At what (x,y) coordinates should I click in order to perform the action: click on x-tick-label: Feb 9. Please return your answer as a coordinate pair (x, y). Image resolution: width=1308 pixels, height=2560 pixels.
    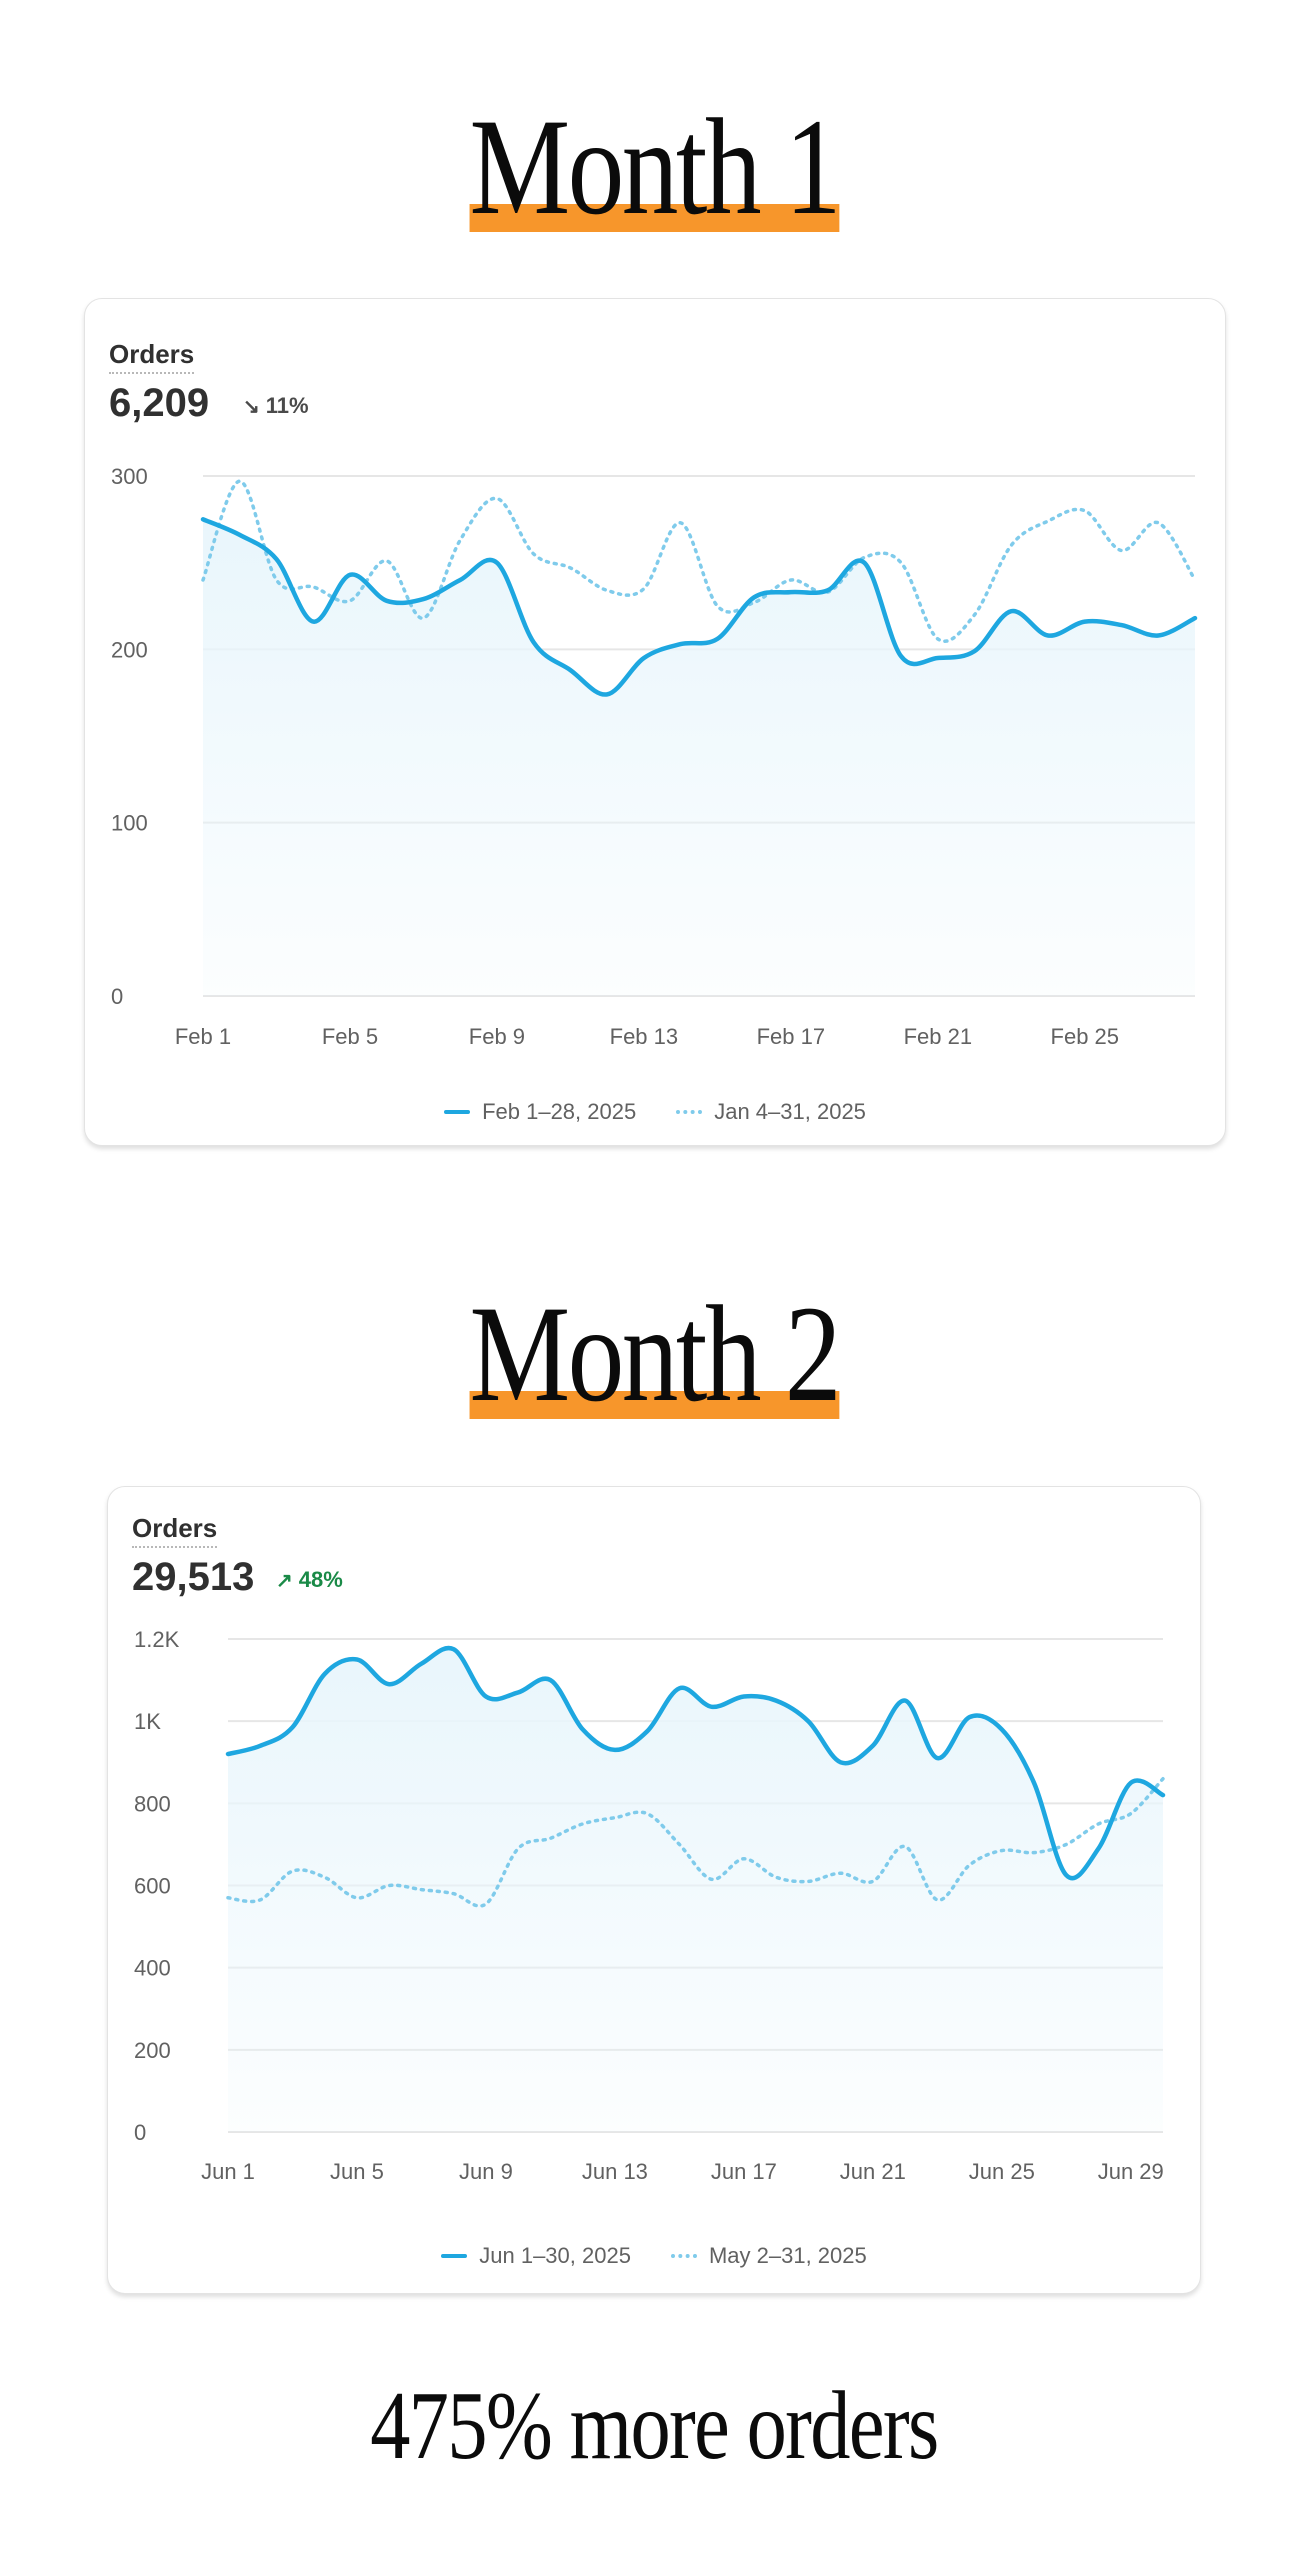
    Looking at the image, I should click on (497, 1036).